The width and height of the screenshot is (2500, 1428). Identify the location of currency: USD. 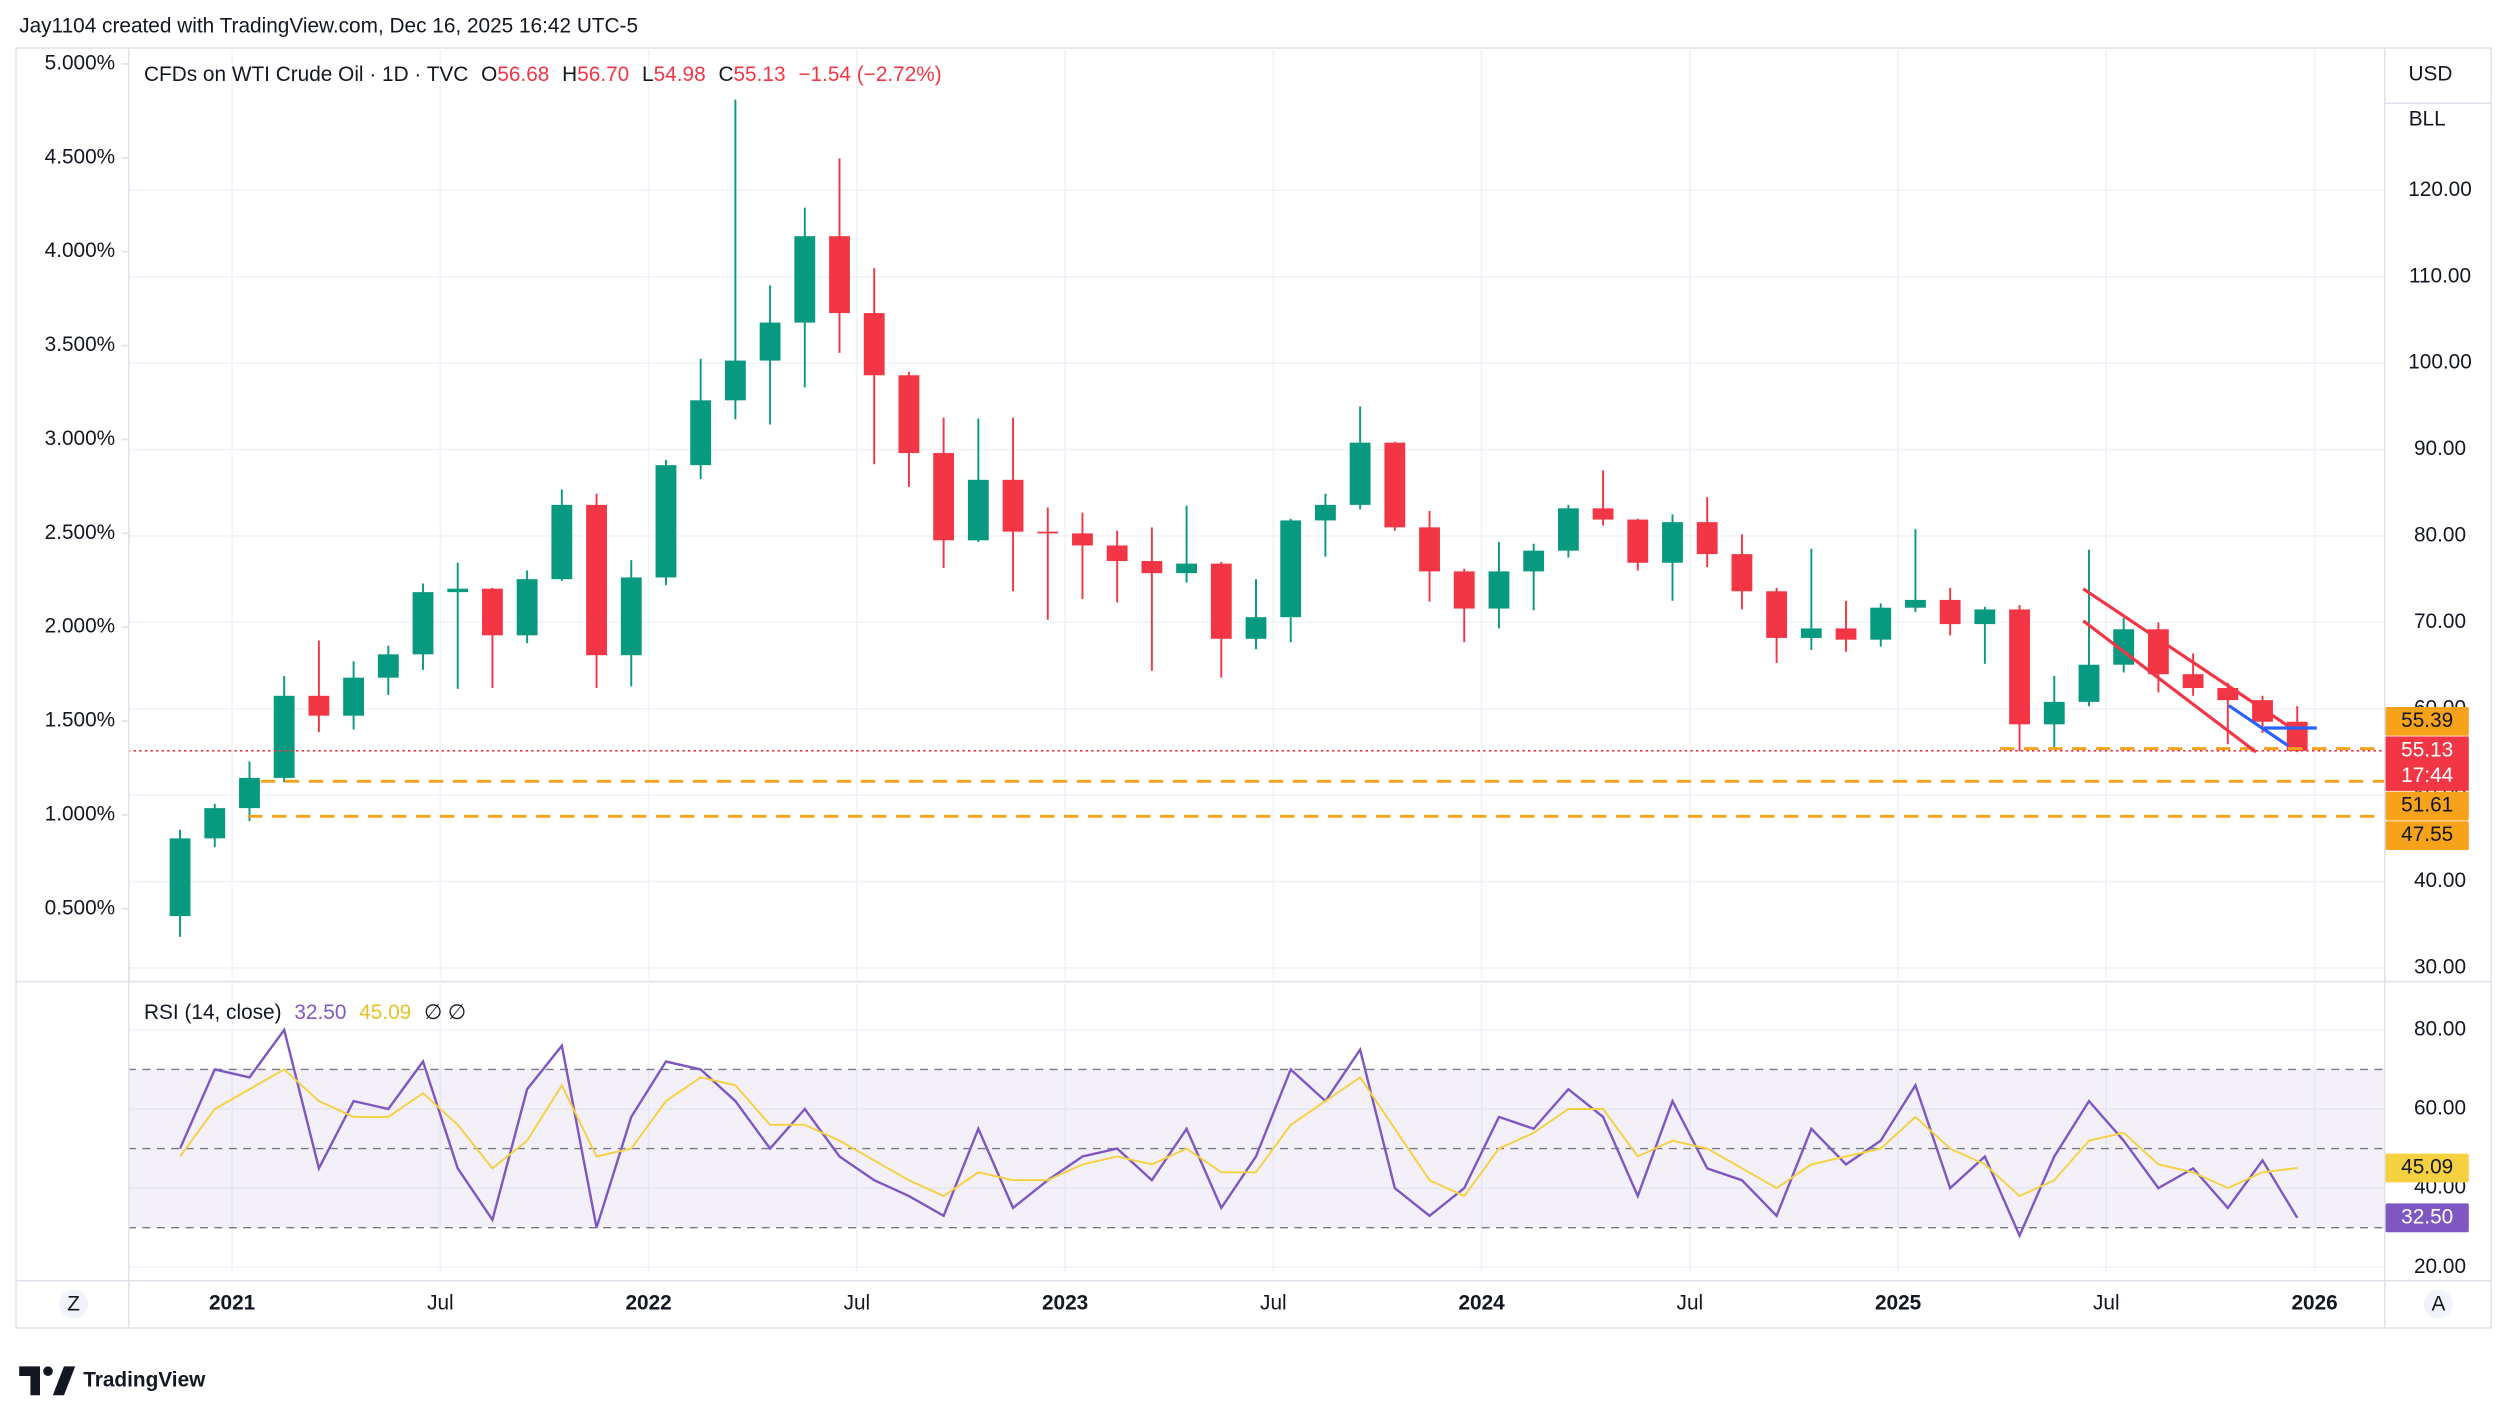
(2430, 74).